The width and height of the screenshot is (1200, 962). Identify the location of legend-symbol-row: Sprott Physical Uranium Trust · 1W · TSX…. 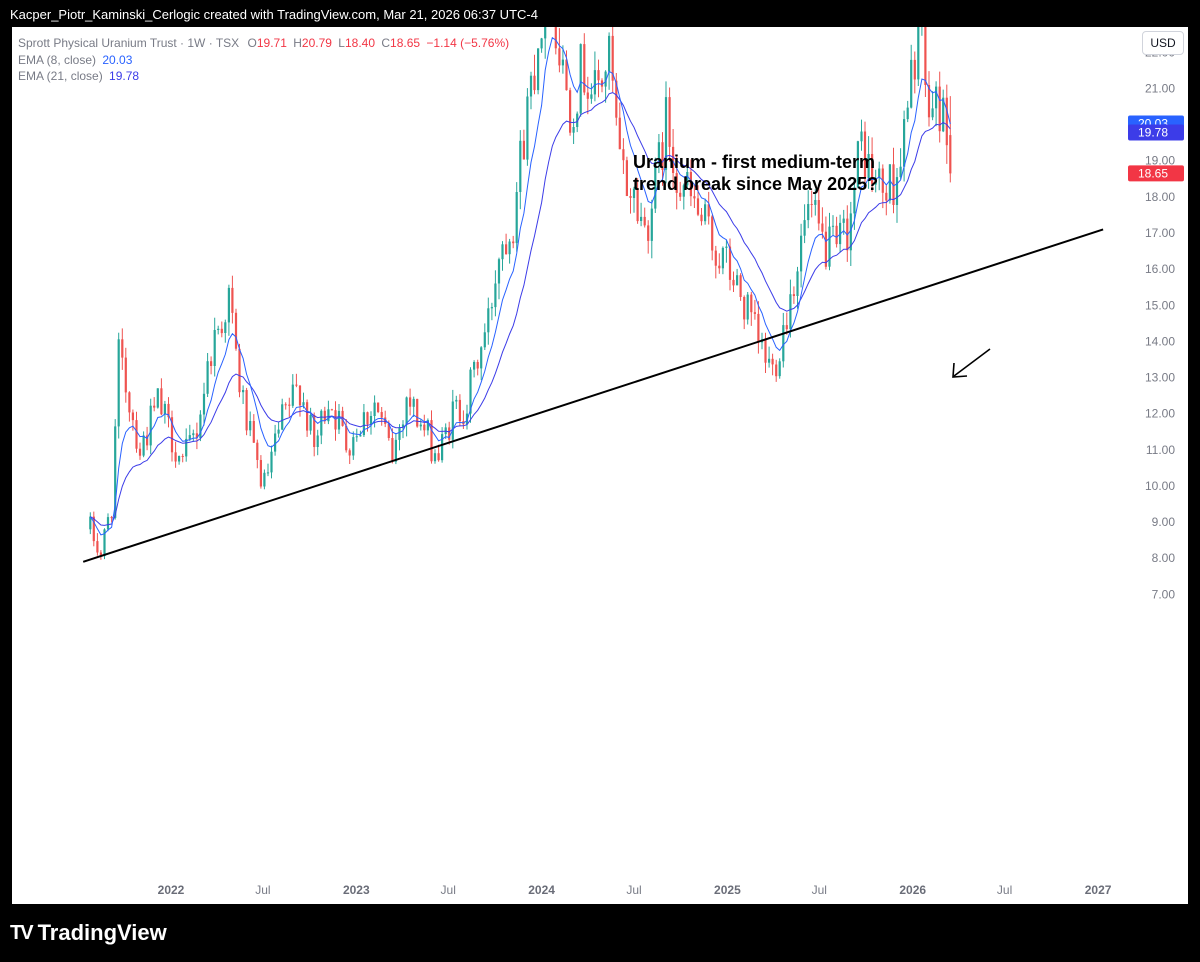
(263, 43).